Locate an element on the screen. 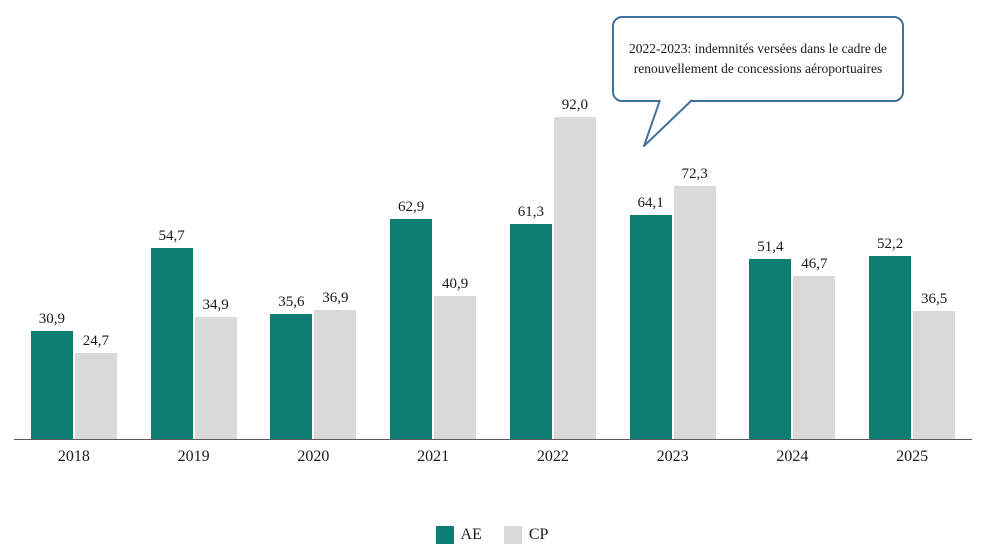 The width and height of the screenshot is (984, 558). value-label: 36,5 is located at coordinates (934, 299).